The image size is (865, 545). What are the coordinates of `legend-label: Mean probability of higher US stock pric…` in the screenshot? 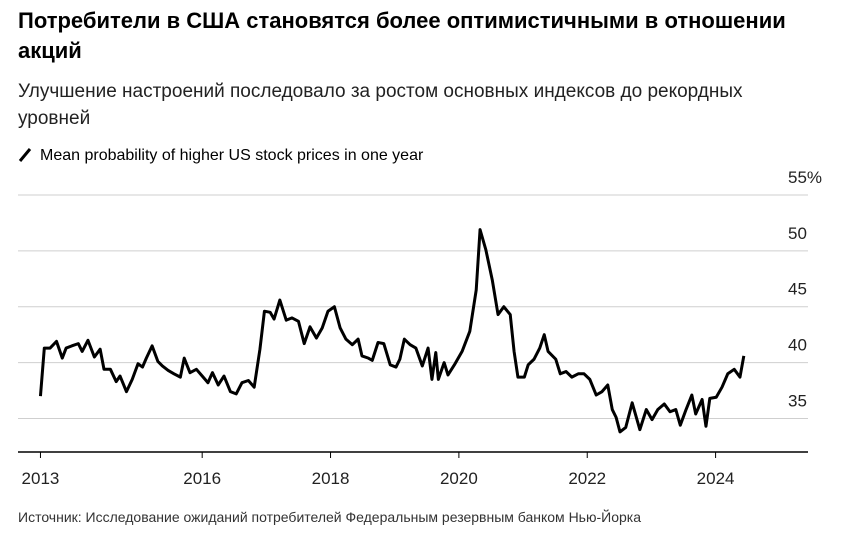 It's located at (232, 155).